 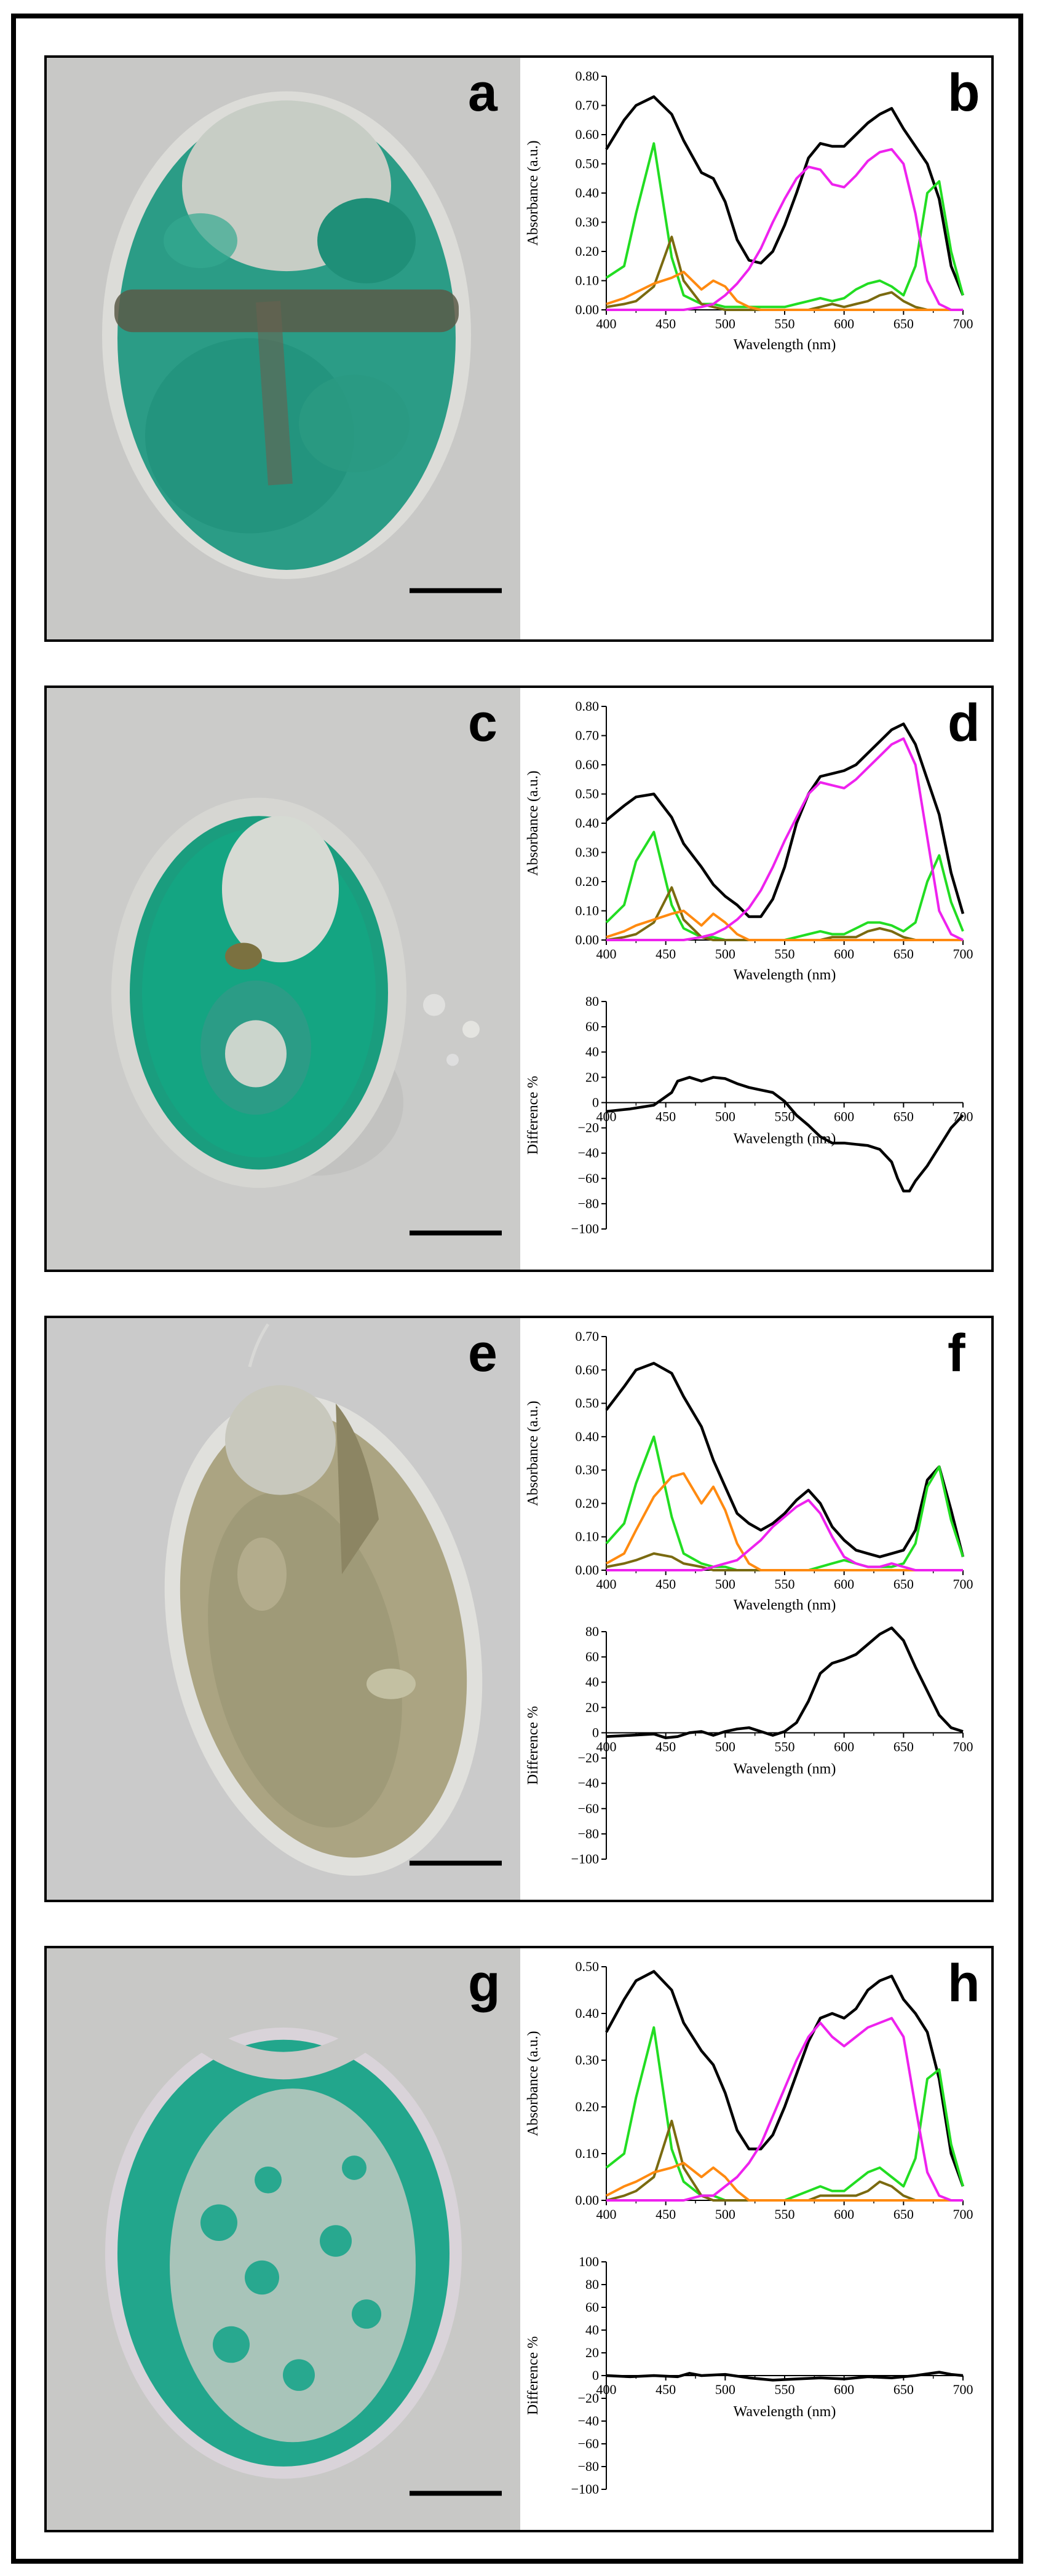 What do you see at coordinates (785, 975) in the screenshot?
I see `chart-d-xlabel: Wavelength (nm)` at bounding box center [785, 975].